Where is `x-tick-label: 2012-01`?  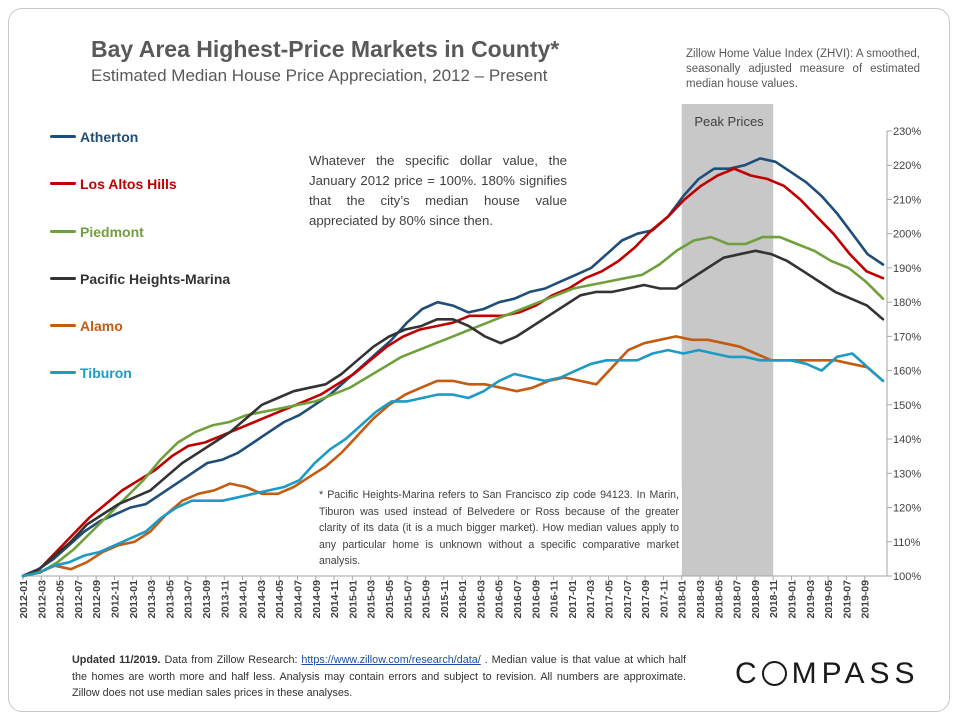 x-tick-label: 2012-01 is located at coordinates (24, 599).